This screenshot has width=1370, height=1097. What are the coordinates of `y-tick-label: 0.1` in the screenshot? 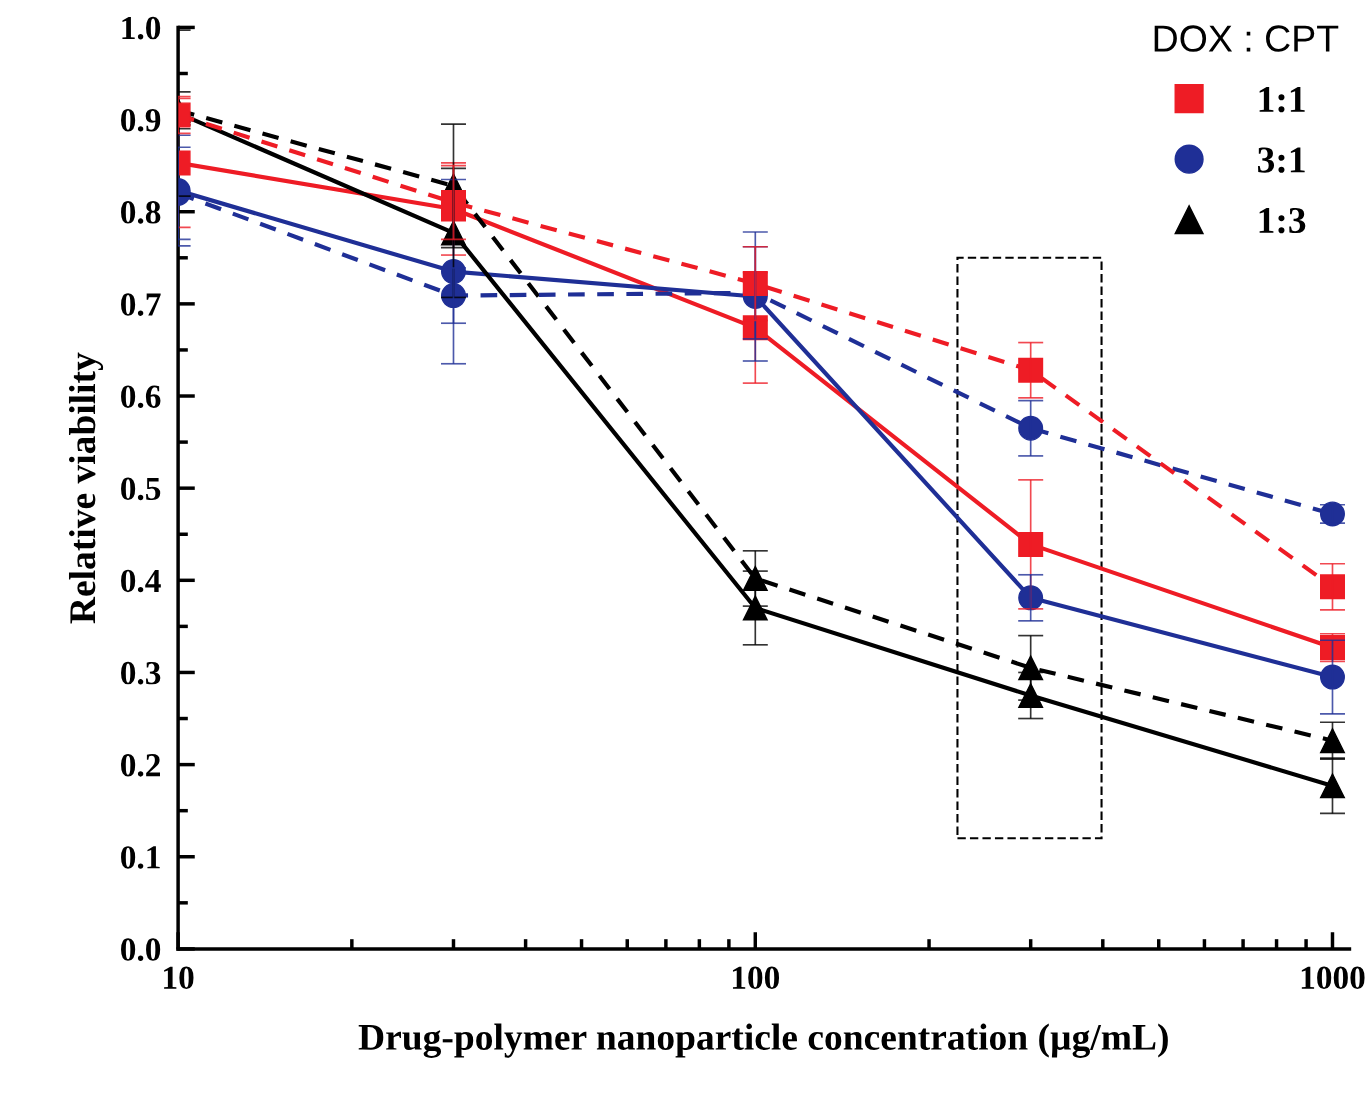 It's located at (140, 857).